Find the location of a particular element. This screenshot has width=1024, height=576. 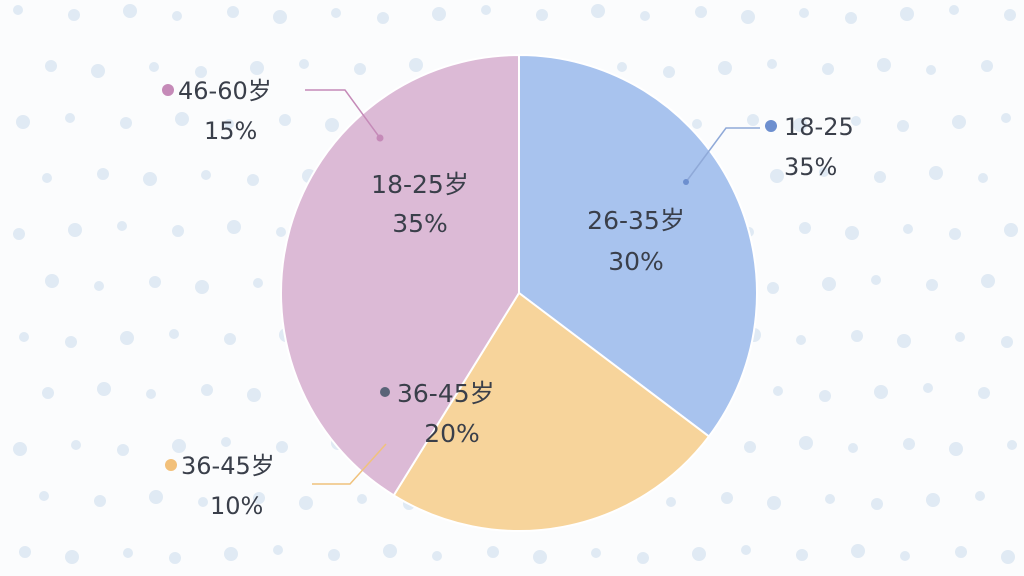

callout-label-18-25: 18-25 is located at coordinates (819, 127).